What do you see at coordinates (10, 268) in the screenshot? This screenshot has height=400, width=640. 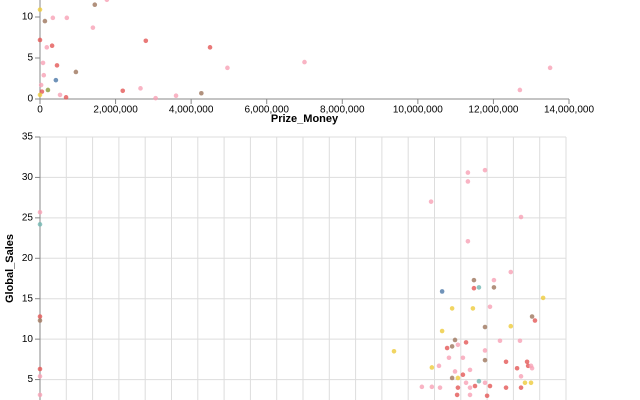 I see `y-axis-title: Global_Sales` at bounding box center [10, 268].